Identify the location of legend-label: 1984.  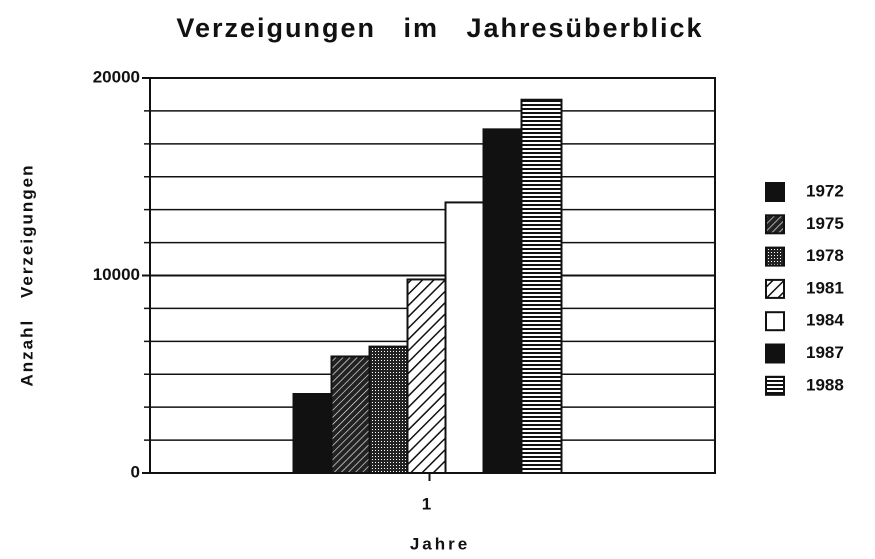
(825, 320).